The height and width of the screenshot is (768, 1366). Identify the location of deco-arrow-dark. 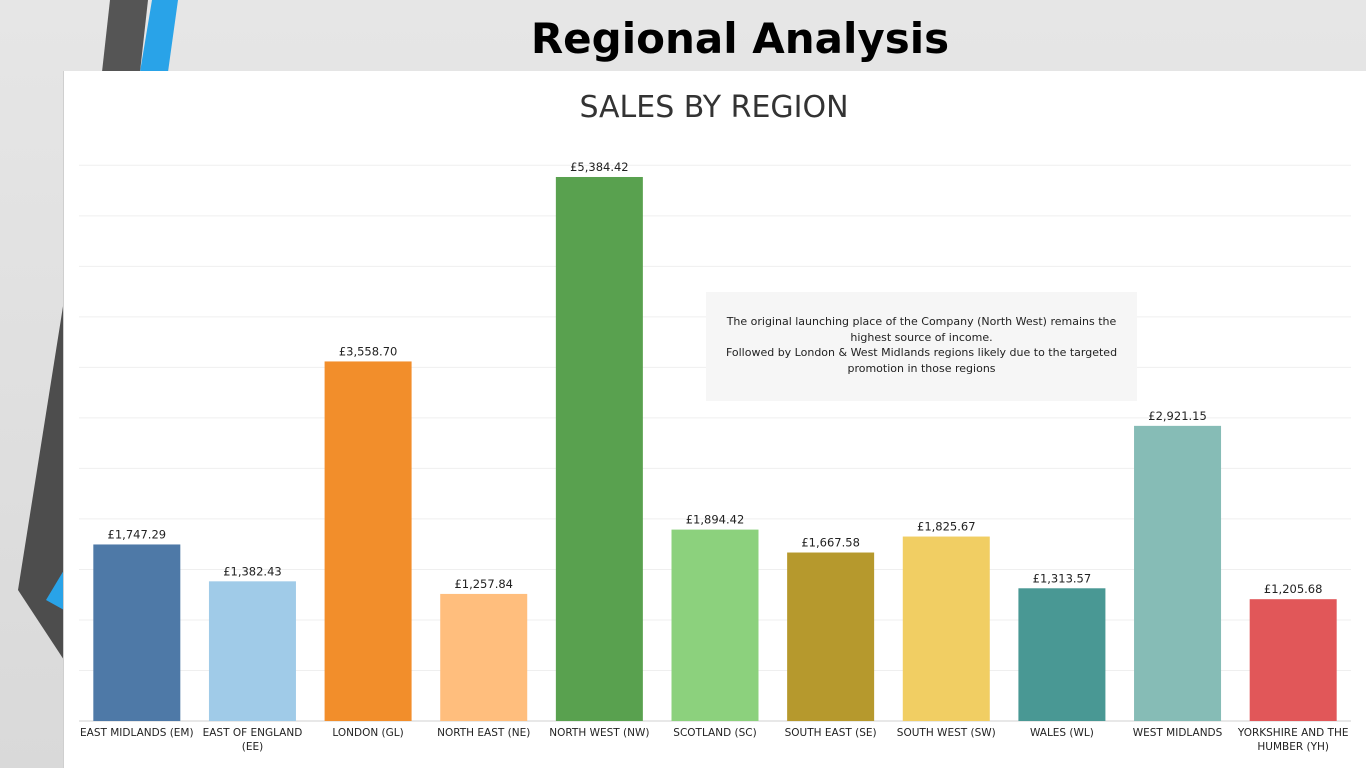
(41, 480).